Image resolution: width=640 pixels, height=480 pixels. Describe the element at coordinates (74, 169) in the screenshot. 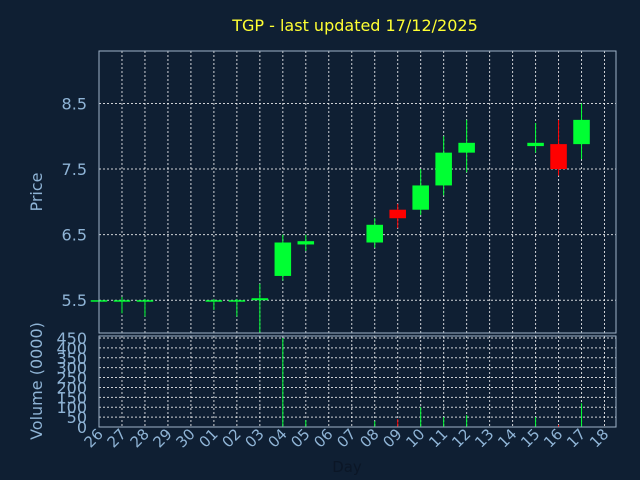

I see `price-tick-label: 7.5` at that location.